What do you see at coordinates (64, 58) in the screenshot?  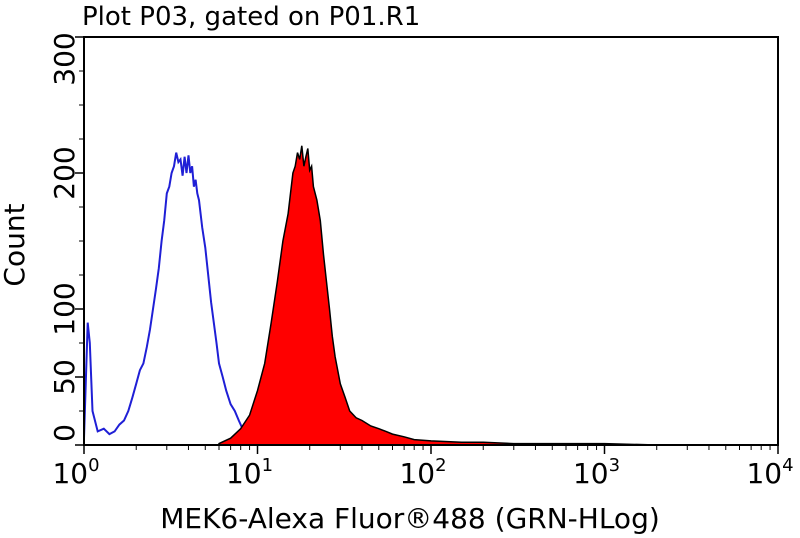 I see `y-tick-label: 300` at bounding box center [64, 58].